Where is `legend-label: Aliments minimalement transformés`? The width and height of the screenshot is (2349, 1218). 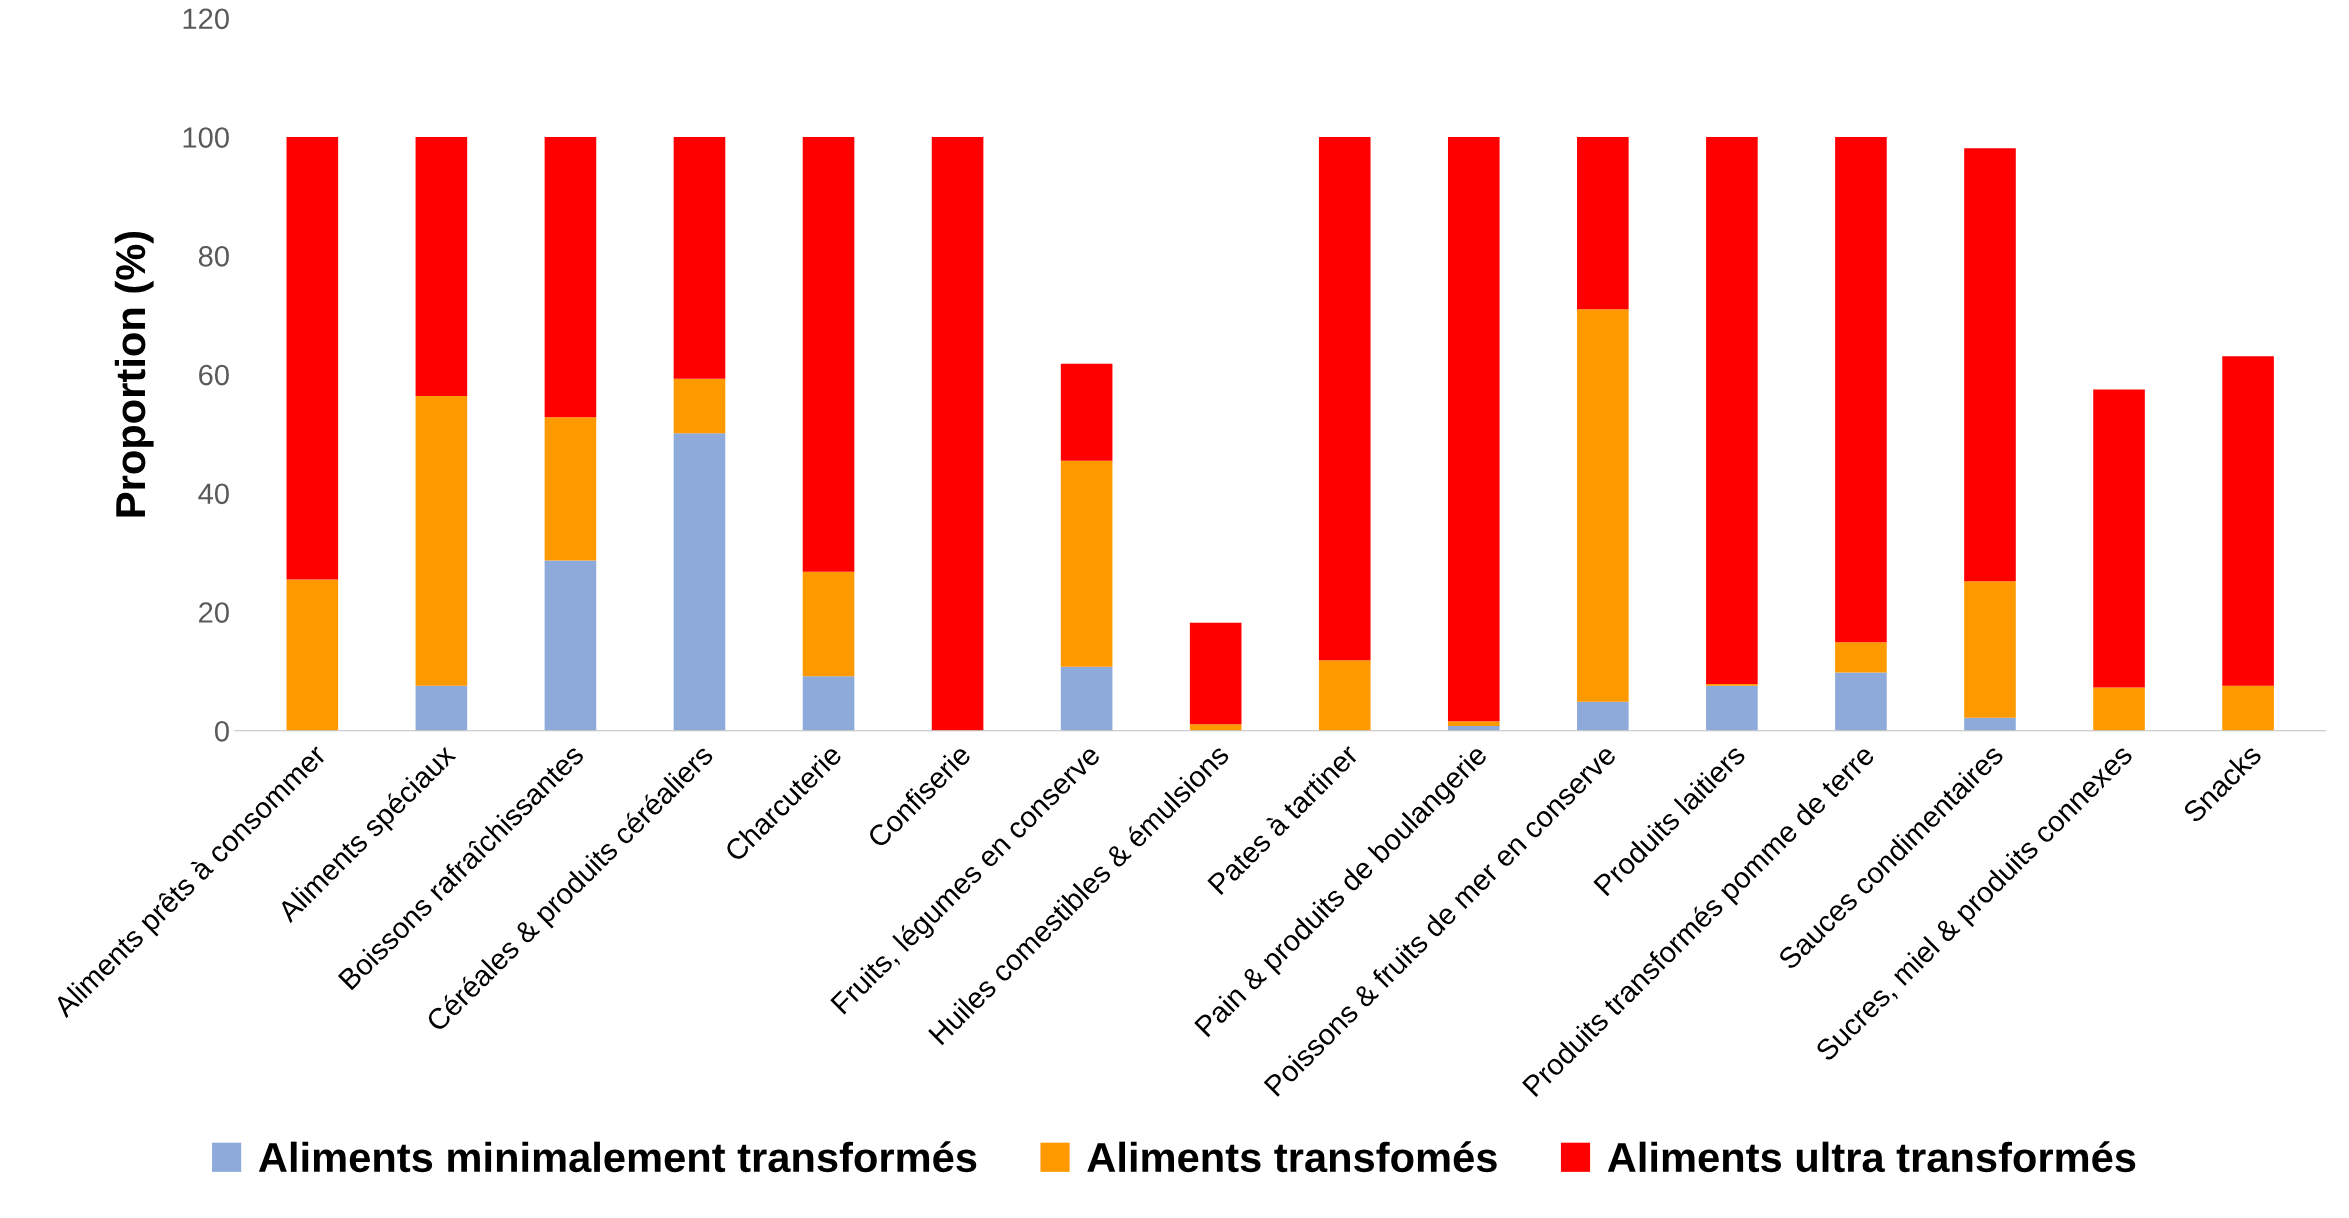 legend-label: Aliments minimalement transformés is located at coordinates (617, 1157).